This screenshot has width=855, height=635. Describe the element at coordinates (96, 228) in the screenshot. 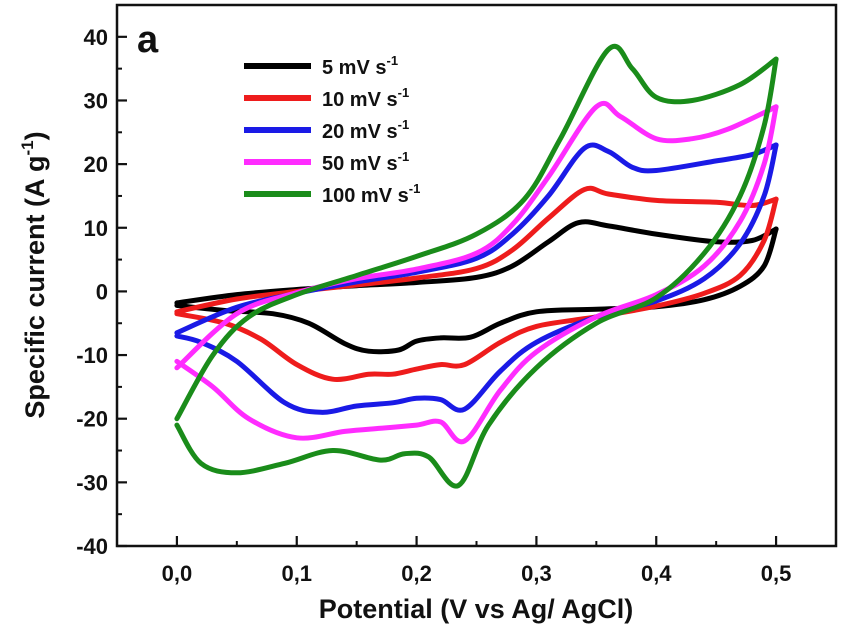

I see `y-tick-label: 10` at that location.